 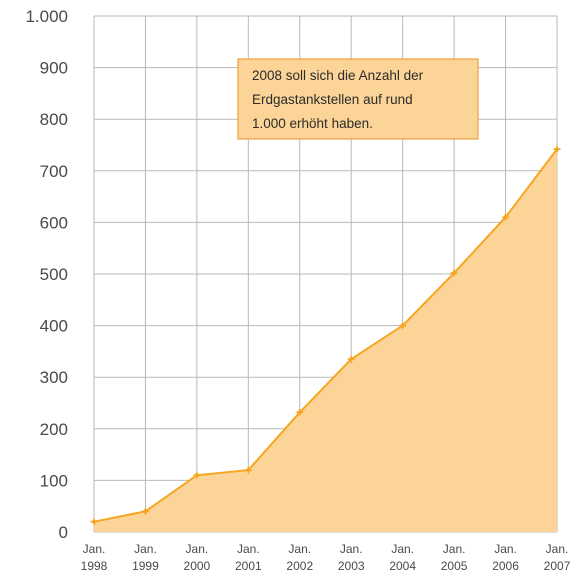 I want to click on x-tick-label-year: 2003, so click(x=351, y=566).